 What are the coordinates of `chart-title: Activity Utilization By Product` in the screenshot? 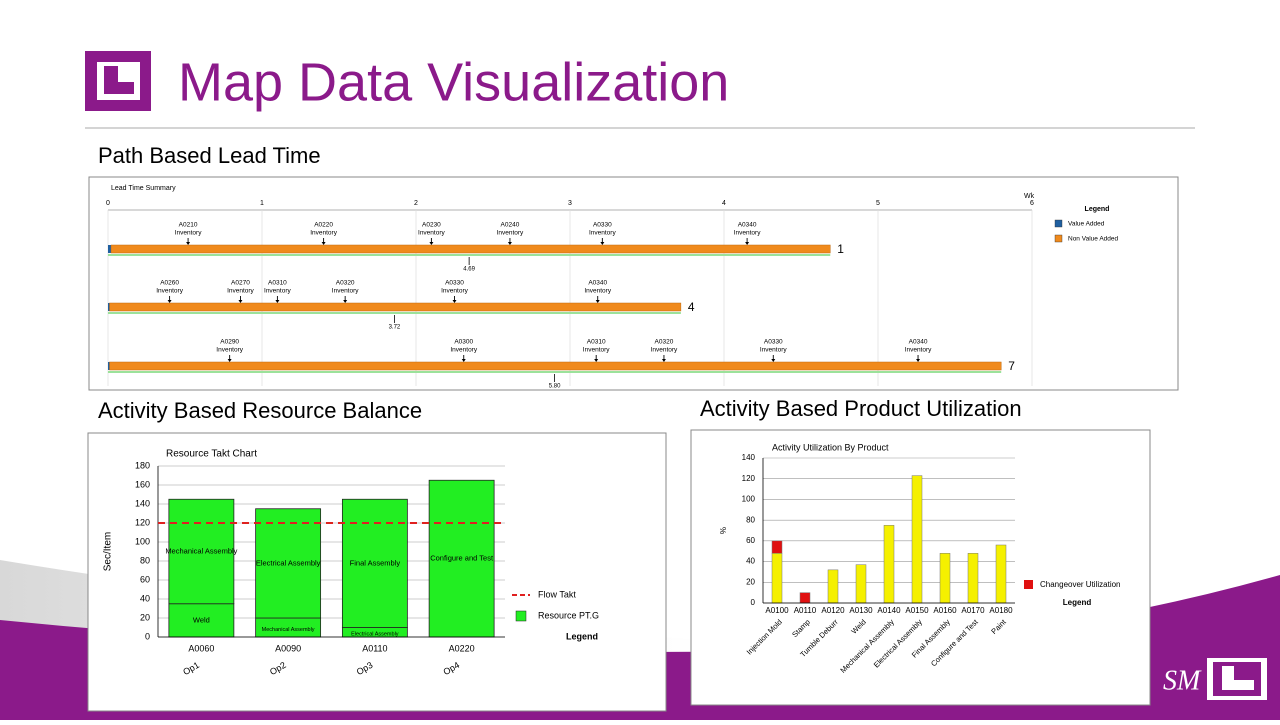 It's located at (830, 447).